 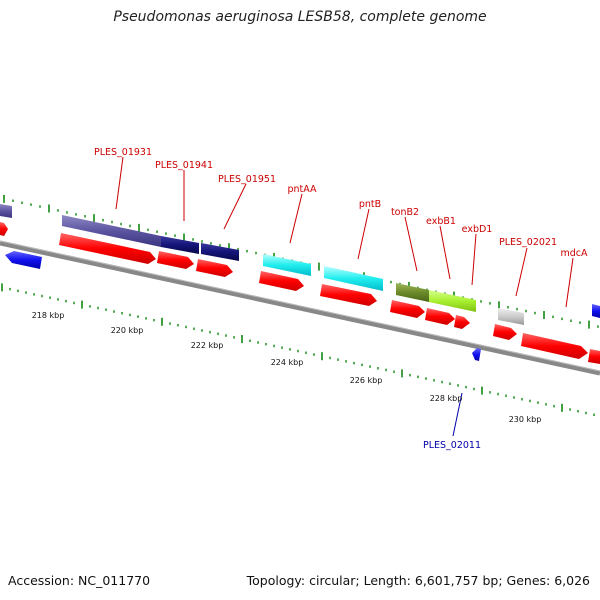 I want to click on cds-arrow-tonb2, so click(x=407, y=309).